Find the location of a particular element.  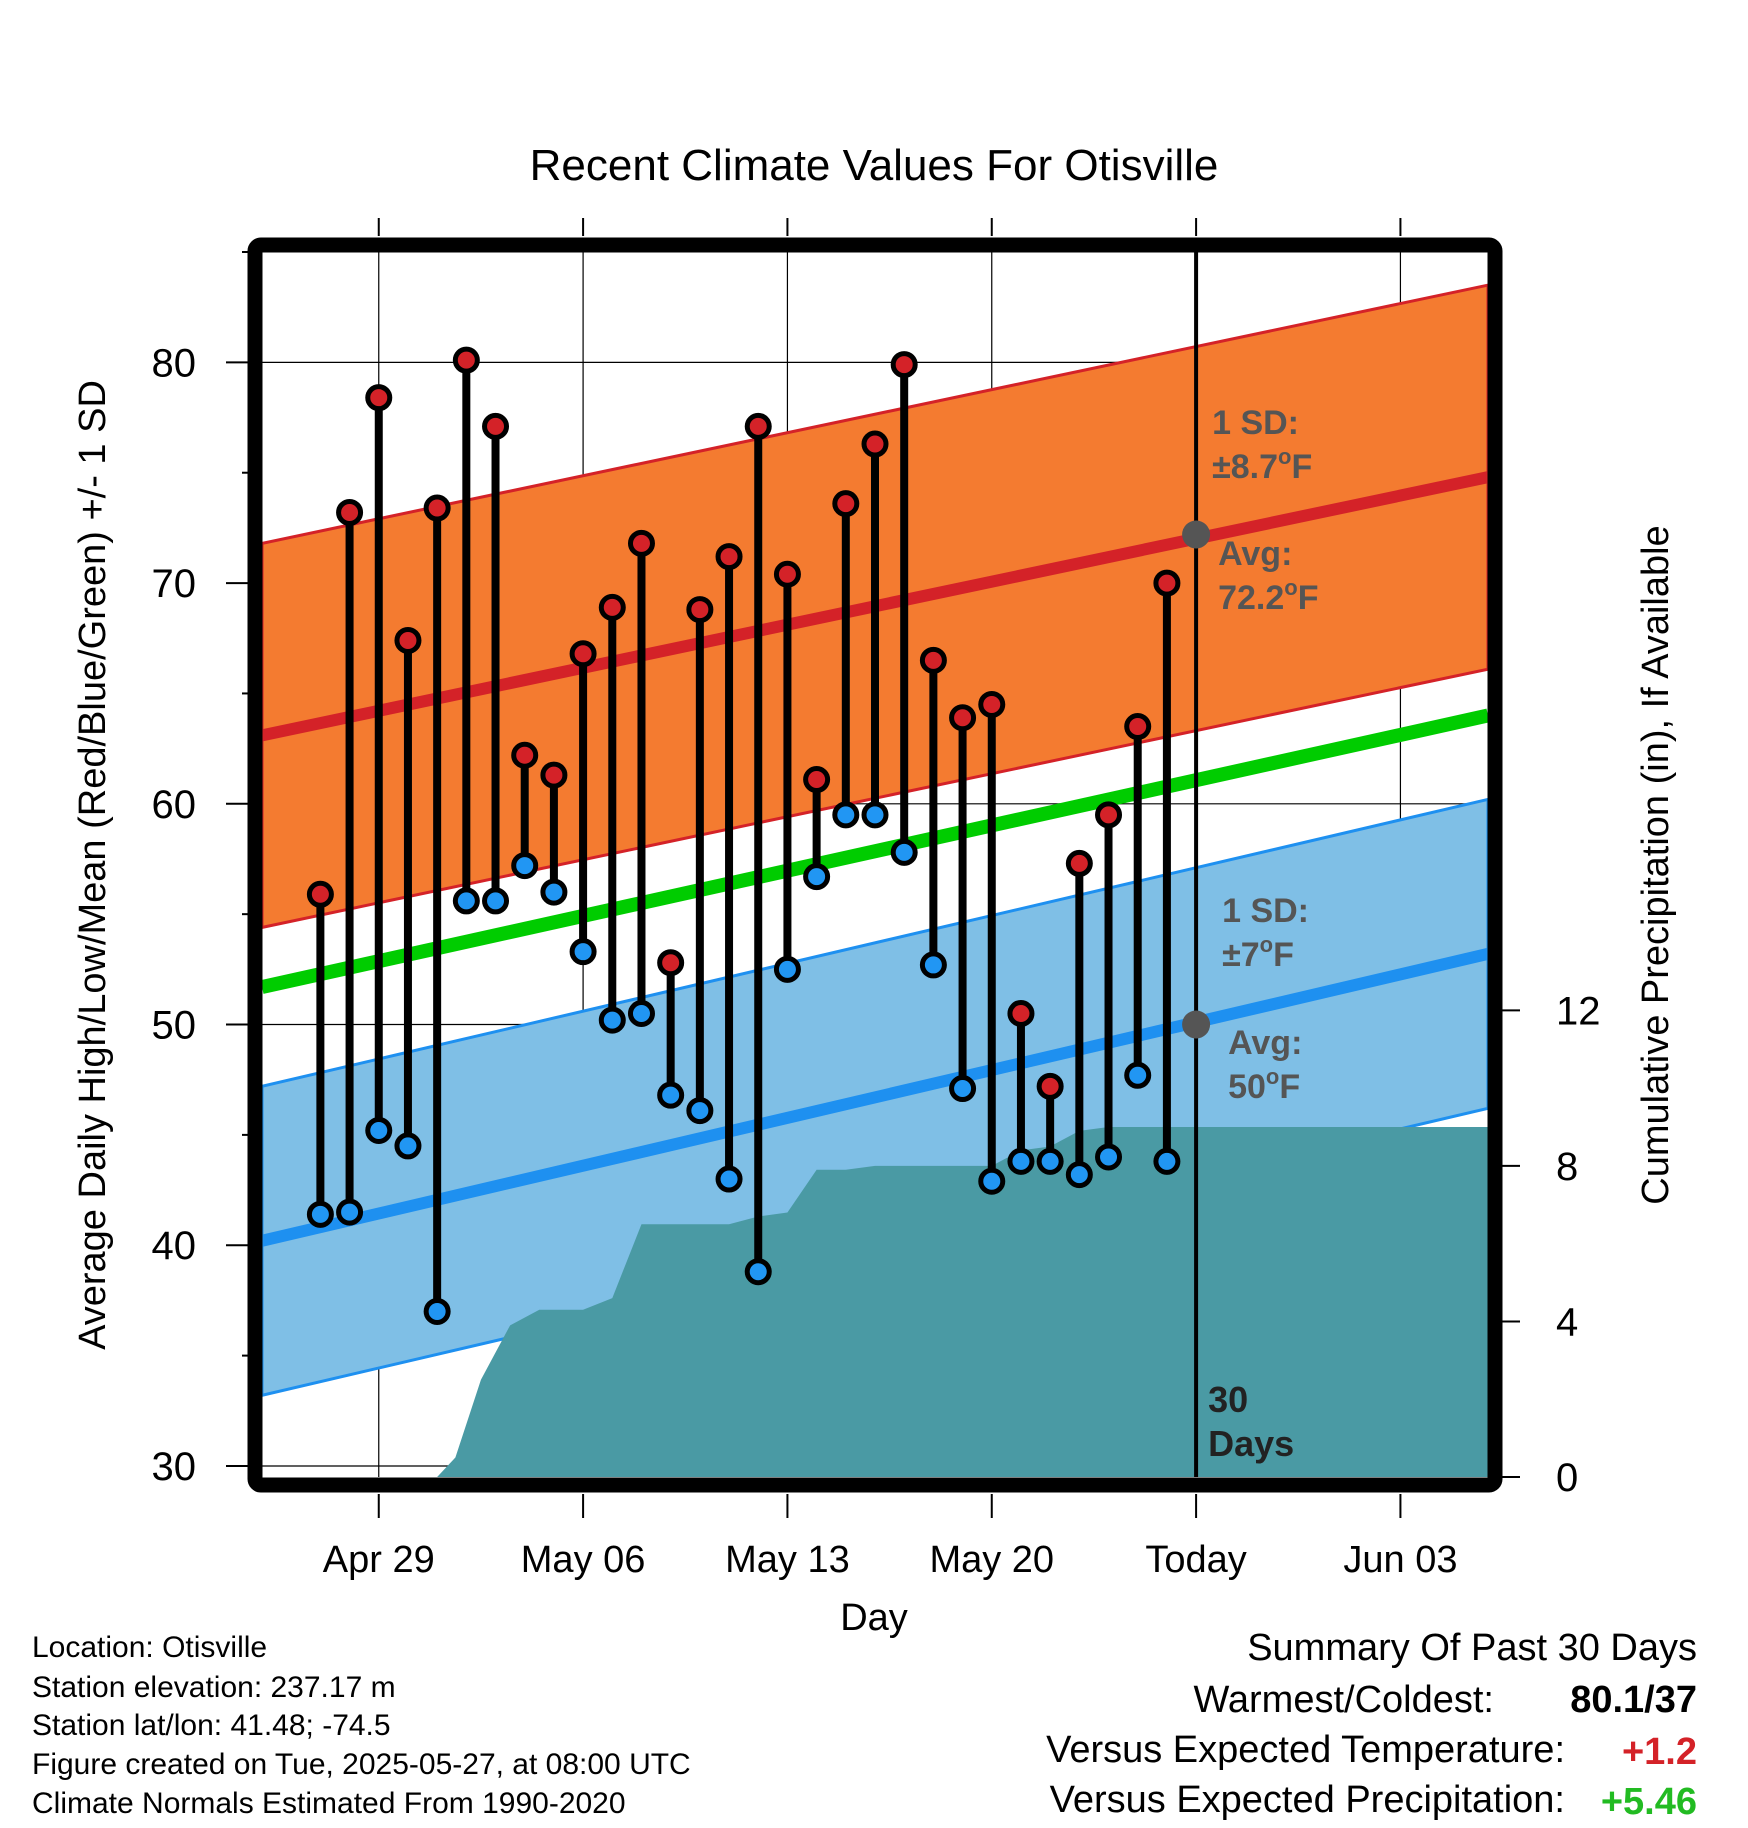

high-avg-label-line1: Avg: is located at coordinates (1255, 554).